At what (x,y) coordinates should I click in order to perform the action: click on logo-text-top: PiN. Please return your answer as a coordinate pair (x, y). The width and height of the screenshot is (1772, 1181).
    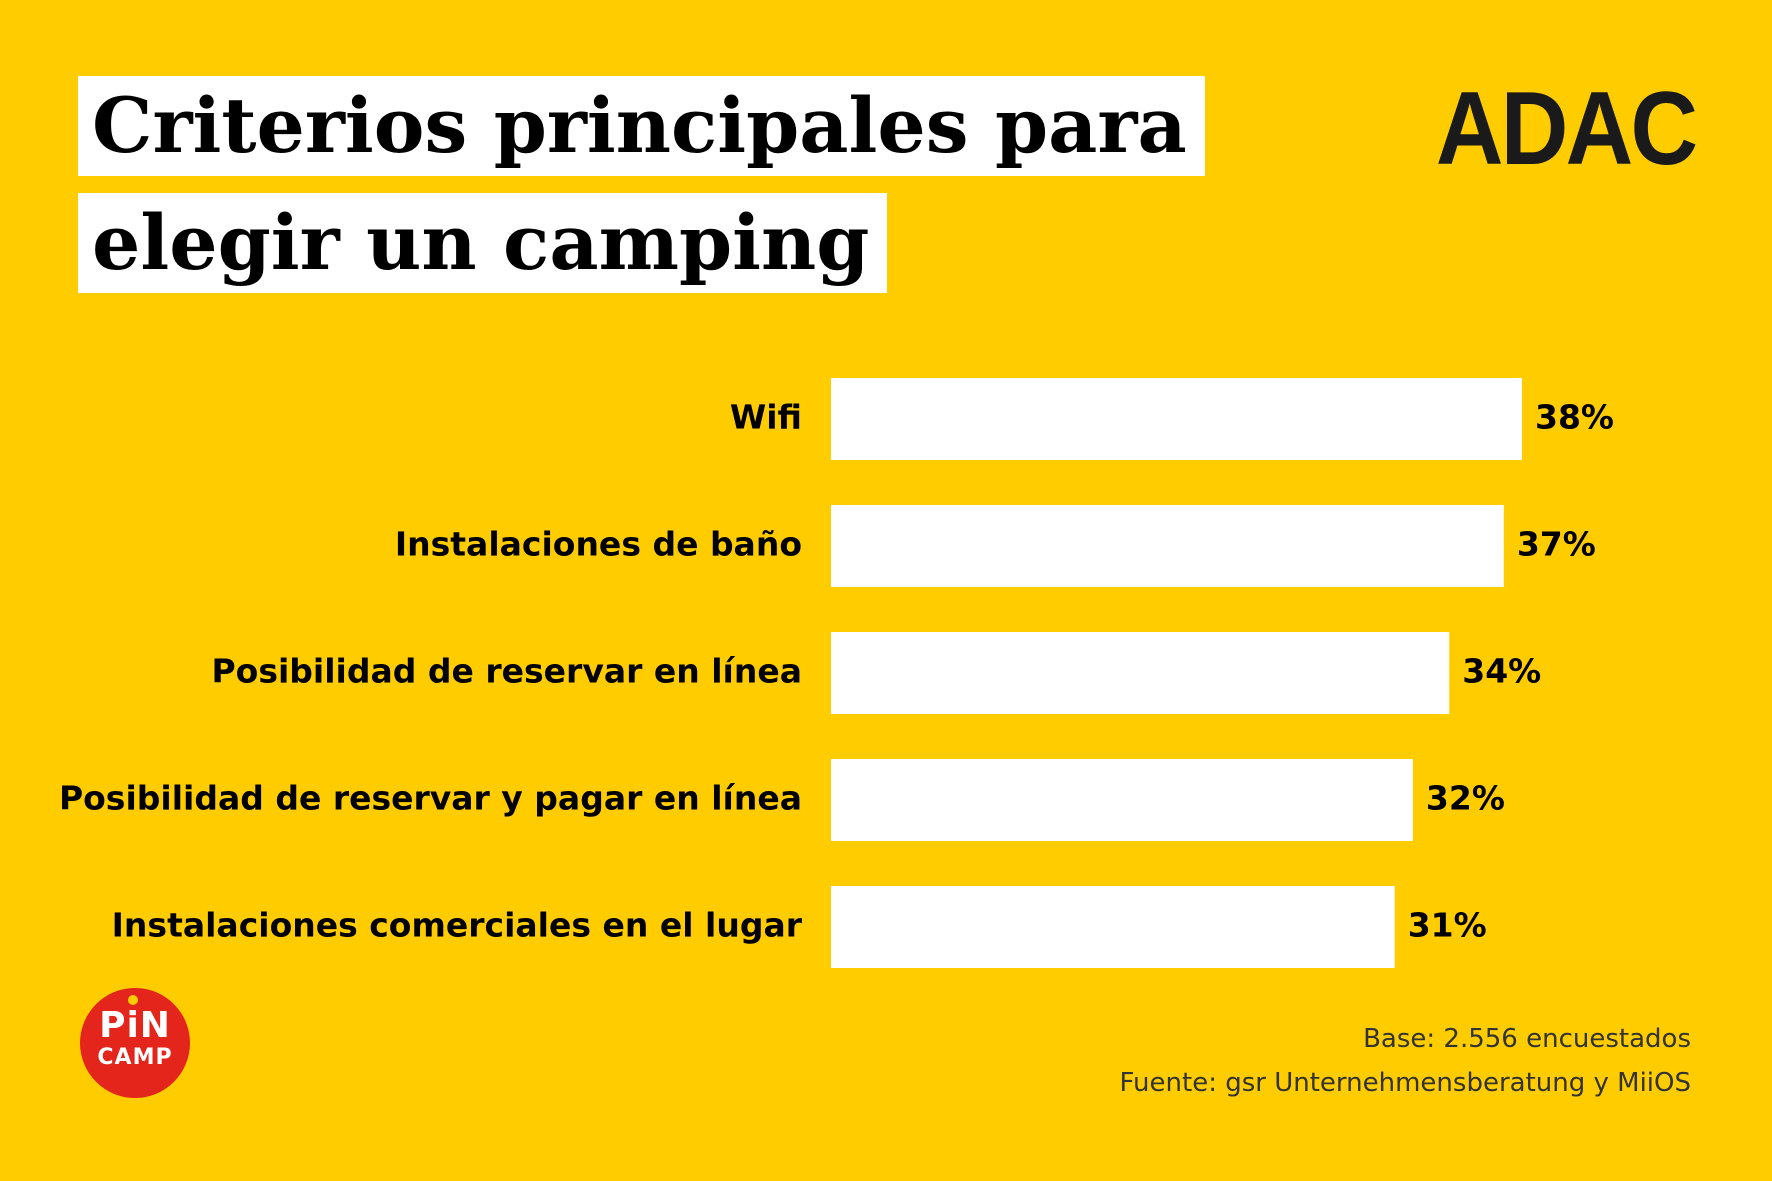
    Looking at the image, I should click on (135, 1025).